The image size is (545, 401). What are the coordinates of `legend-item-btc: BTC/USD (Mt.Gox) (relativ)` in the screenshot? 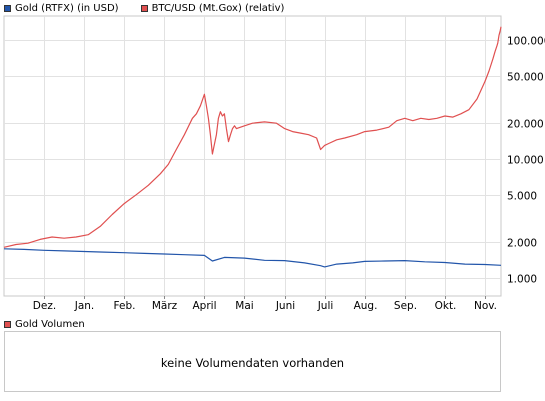 It's located at (212, 8).